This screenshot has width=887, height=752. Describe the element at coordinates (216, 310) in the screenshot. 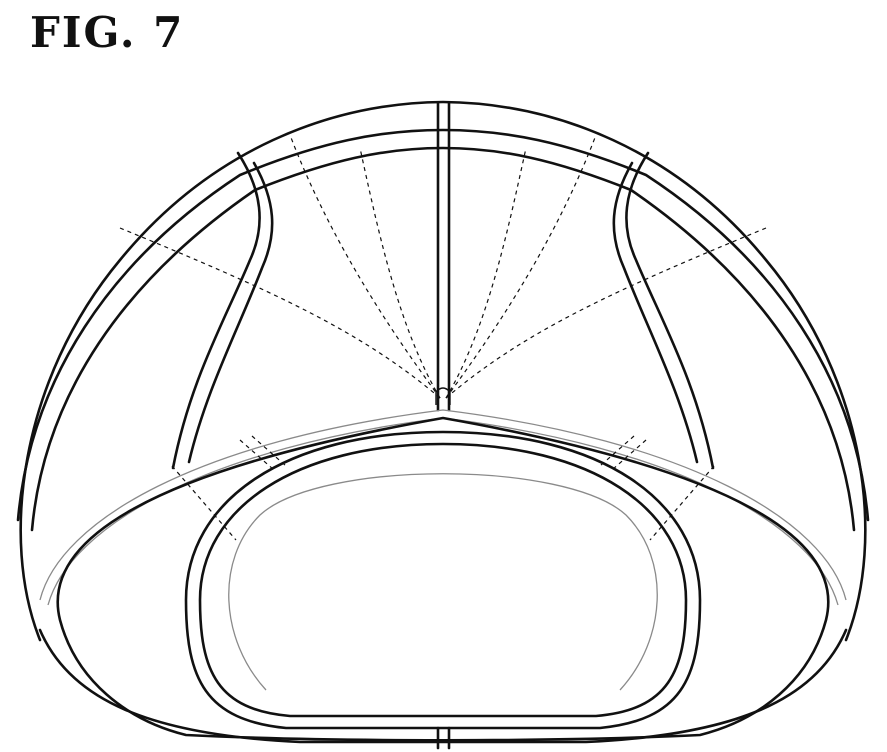

I see `left-seam-outer` at that location.